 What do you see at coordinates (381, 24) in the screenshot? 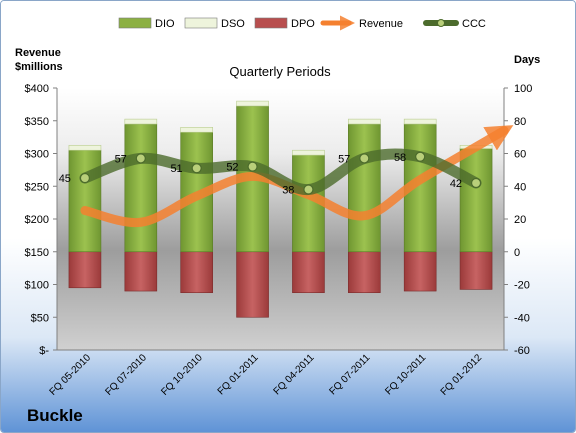
I see `legend-label: Revenue` at bounding box center [381, 24].